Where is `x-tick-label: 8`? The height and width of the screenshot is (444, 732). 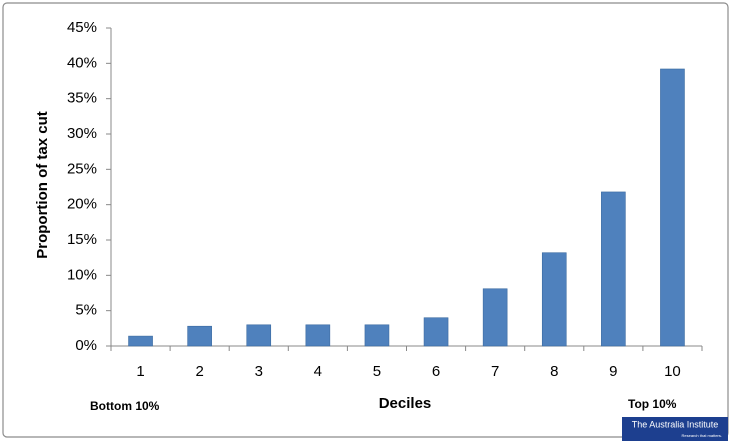 x-tick-label: 8 is located at coordinates (554, 371).